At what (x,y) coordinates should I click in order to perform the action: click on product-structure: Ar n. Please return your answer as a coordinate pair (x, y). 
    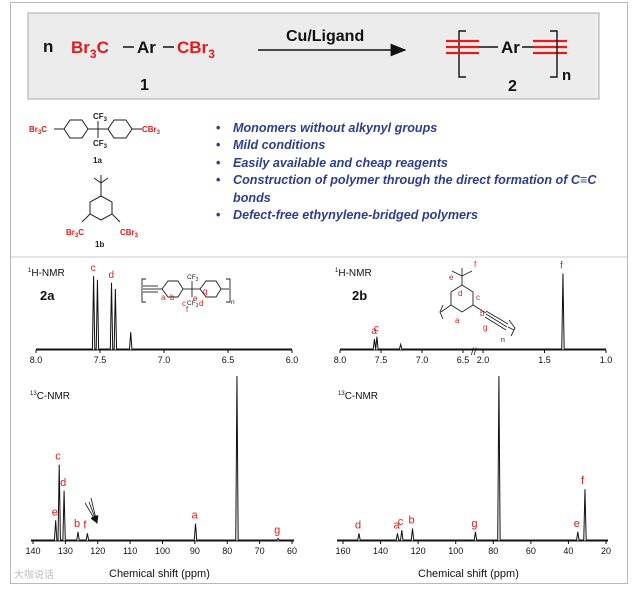
    Looking at the image, I should click on (508, 57).